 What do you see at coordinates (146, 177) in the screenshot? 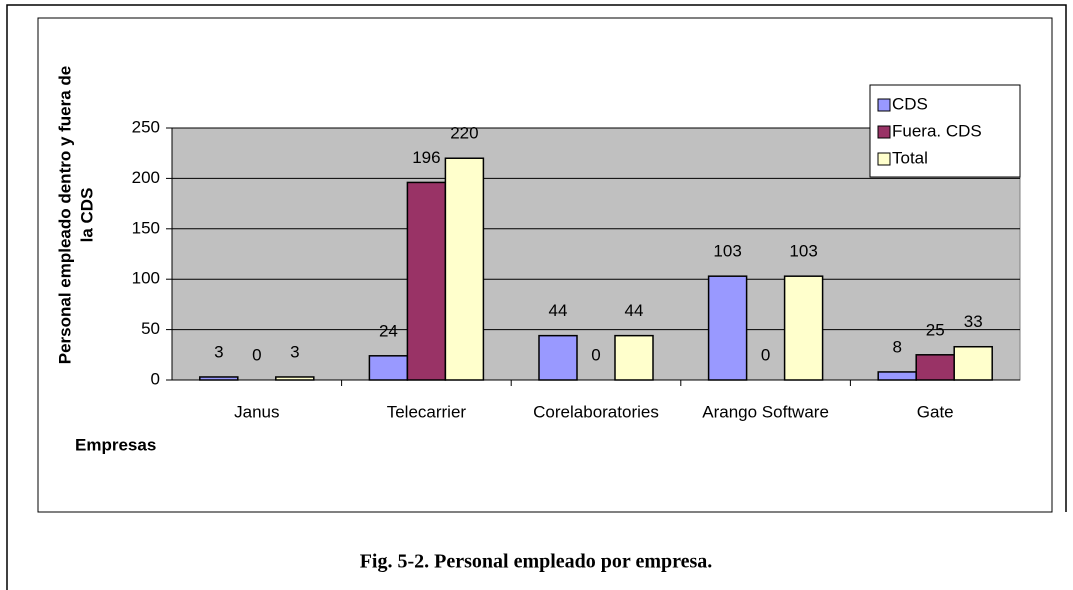
I see `y-tick-label: 200` at bounding box center [146, 177].